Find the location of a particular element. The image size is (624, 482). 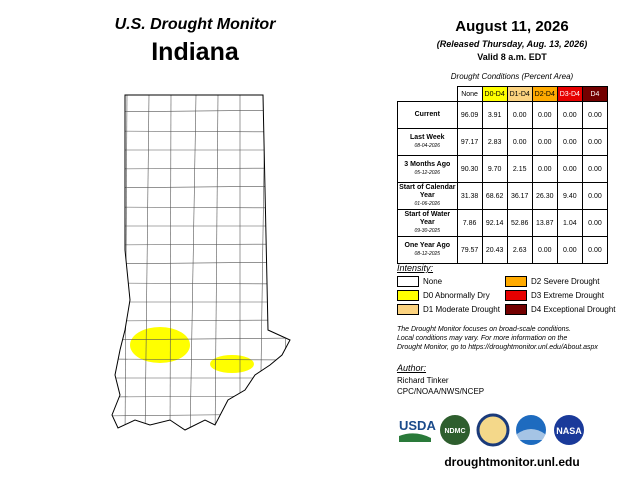

row-name: Start of Calendar Year is located at coordinates (427, 191).